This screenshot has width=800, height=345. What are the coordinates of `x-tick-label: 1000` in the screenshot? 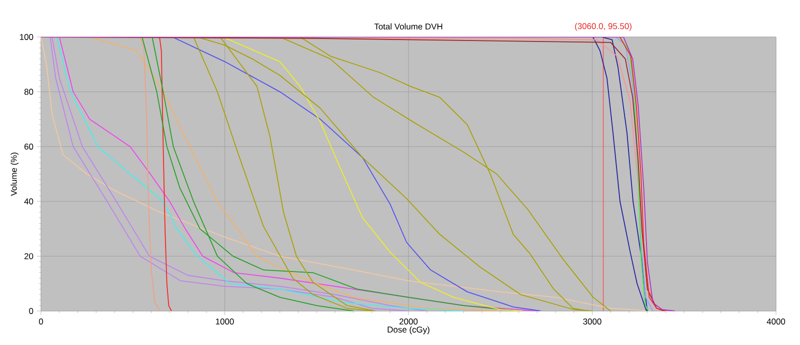 It's located at (225, 321).